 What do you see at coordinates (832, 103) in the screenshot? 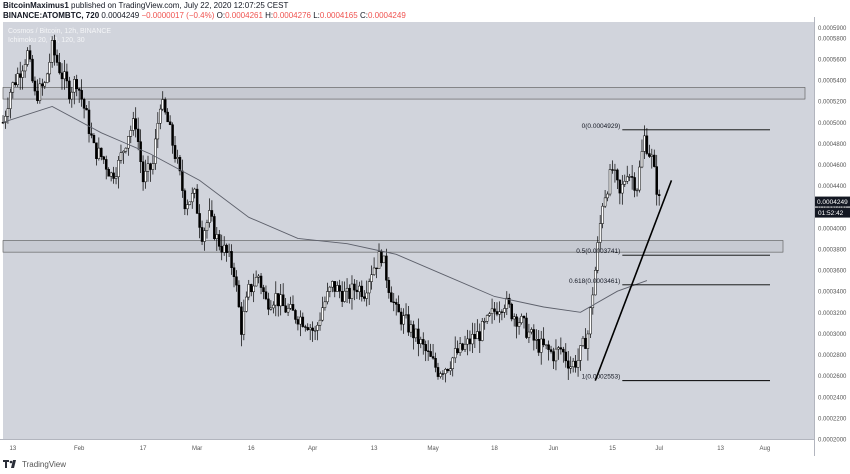
I see `price-axis-tick: 0.0005200` at bounding box center [832, 103].